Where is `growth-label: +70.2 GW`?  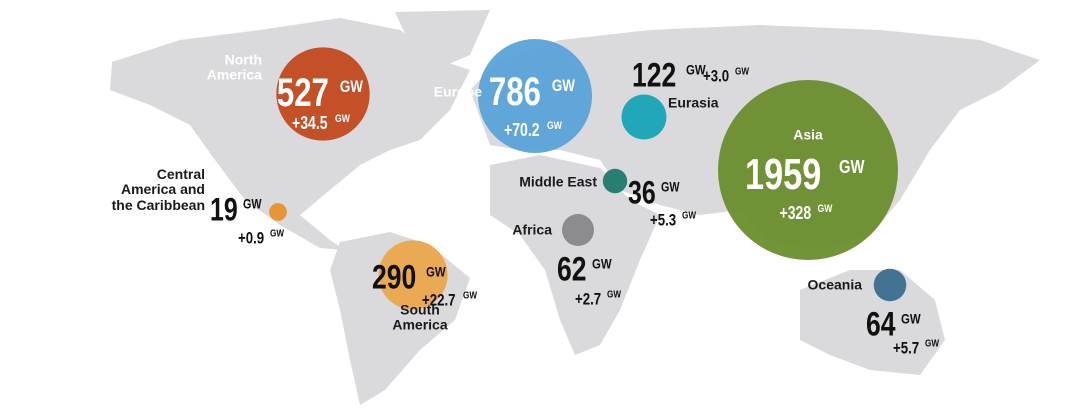 growth-label: +70.2 GW is located at coordinates (535, 130).